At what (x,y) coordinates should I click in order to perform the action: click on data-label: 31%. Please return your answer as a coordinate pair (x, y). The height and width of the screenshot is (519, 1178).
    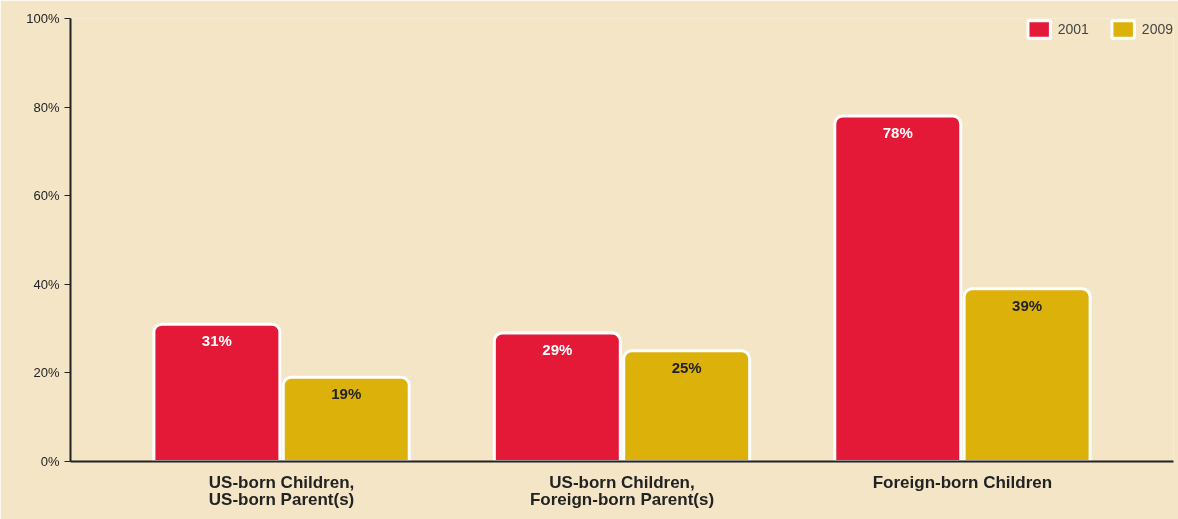
    Looking at the image, I should click on (216, 341).